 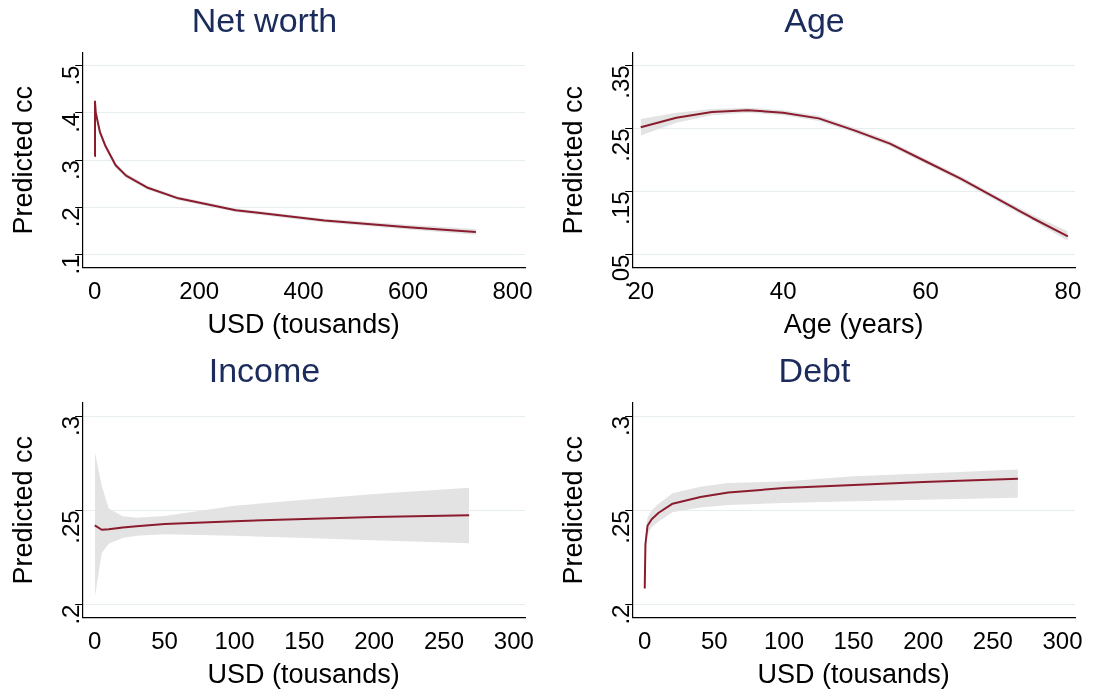 I want to click on chart-title: Net worth, so click(x=264, y=19).